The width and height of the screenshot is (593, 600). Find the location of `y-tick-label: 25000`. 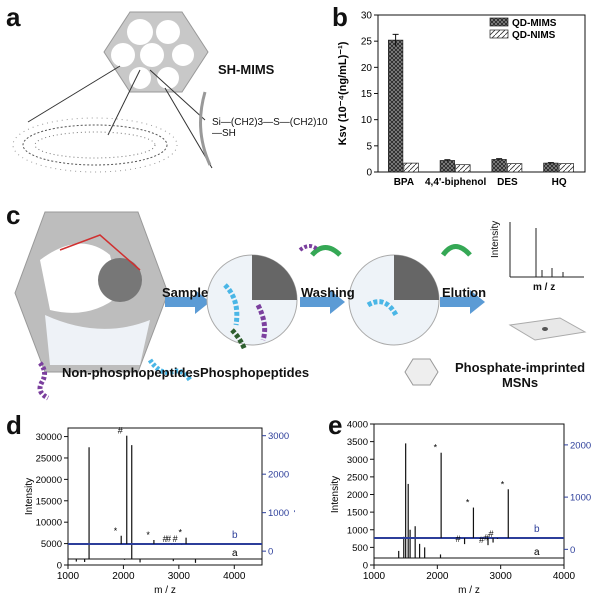

y-tick-label: 25000 is located at coordinates (49, 458).